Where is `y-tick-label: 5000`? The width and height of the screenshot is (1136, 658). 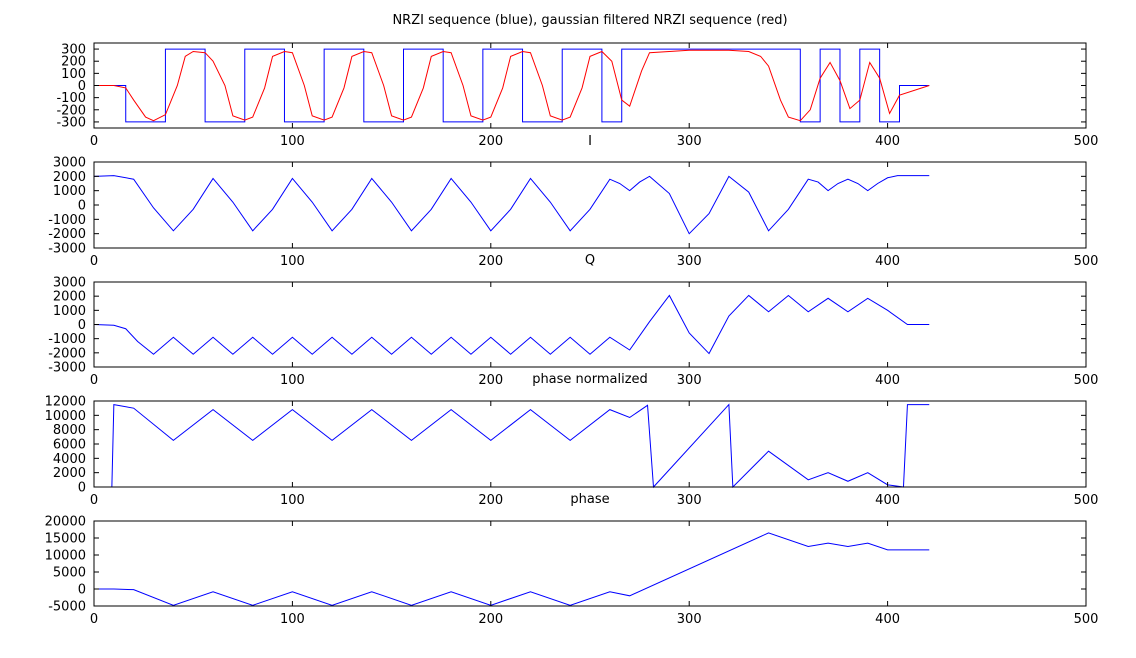
y-tick-label: 5000 is located at coordinates (69, 573).